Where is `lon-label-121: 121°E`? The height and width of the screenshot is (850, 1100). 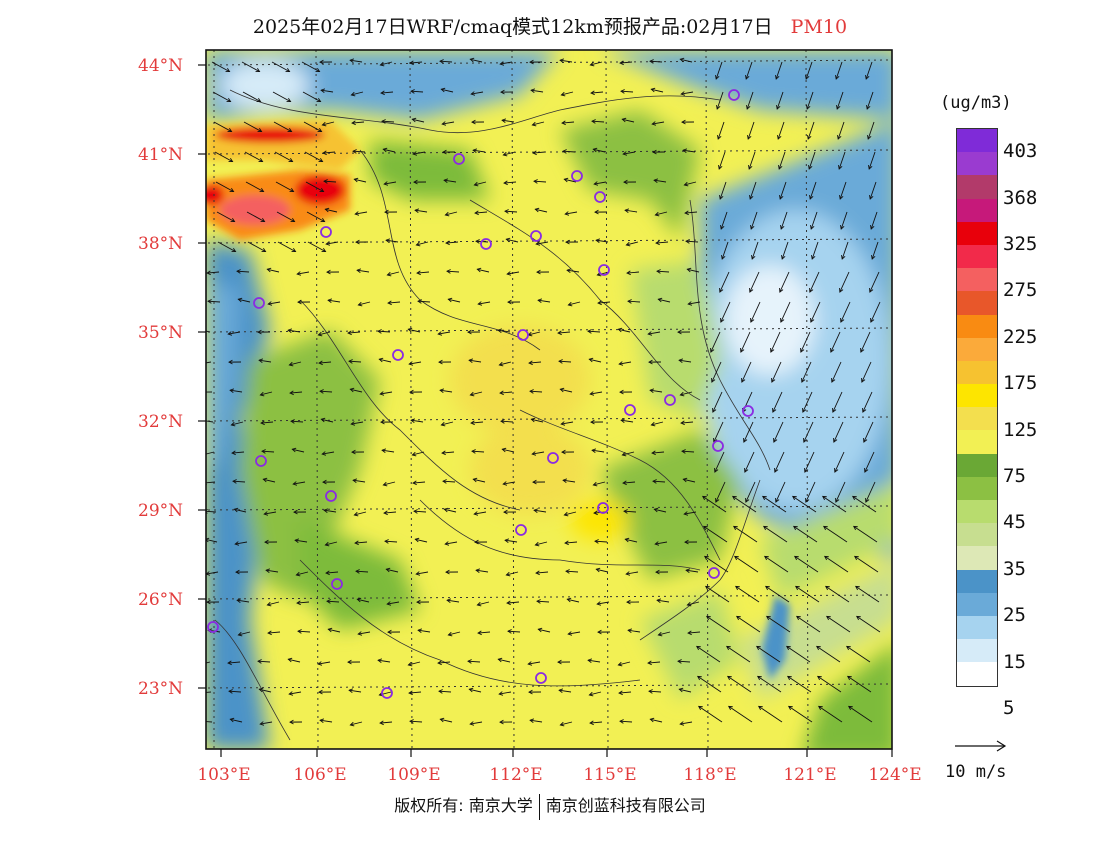 lon-label-121: 121°E is located at coordinates (810, 775).